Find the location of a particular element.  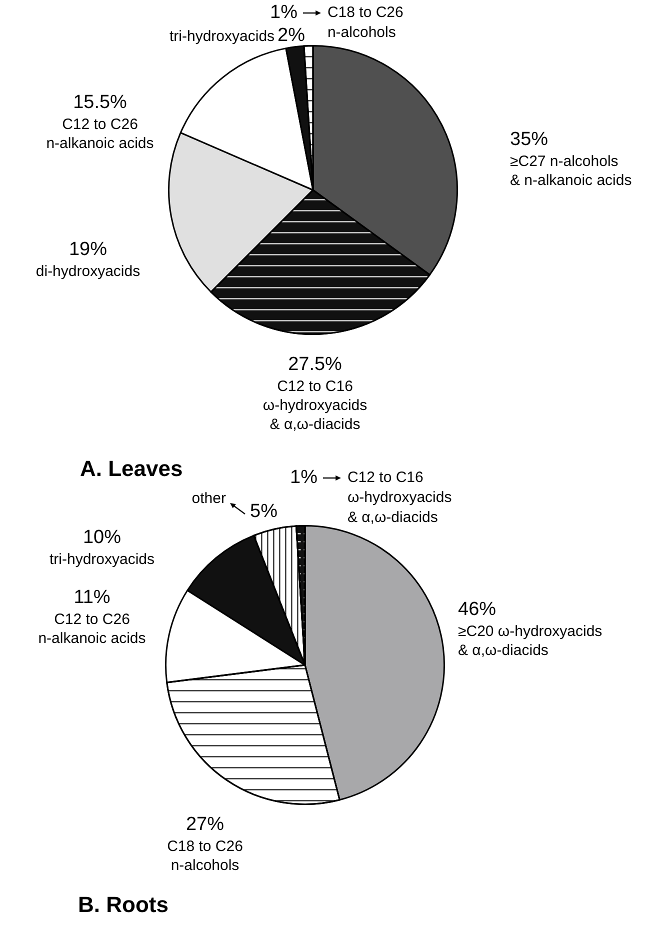

slice-label: C12 to C16 ω-hydroxyacids & α,ω-diacids is located at coordinates (315, 406).